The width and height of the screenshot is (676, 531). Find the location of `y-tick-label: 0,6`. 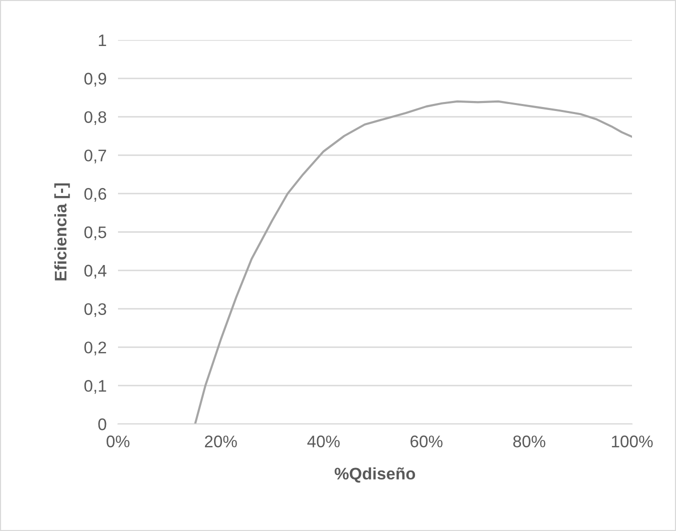

y-tick-label: 0,6 is located at coordinates (95, 195).